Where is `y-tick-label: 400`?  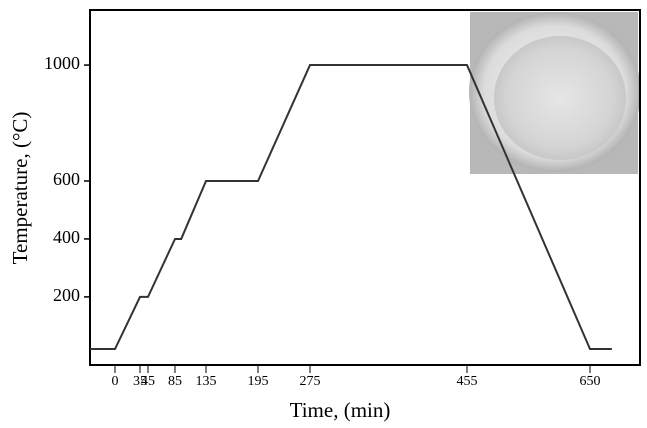 y-tick-label: 400 is located at coordinates (66, 237).